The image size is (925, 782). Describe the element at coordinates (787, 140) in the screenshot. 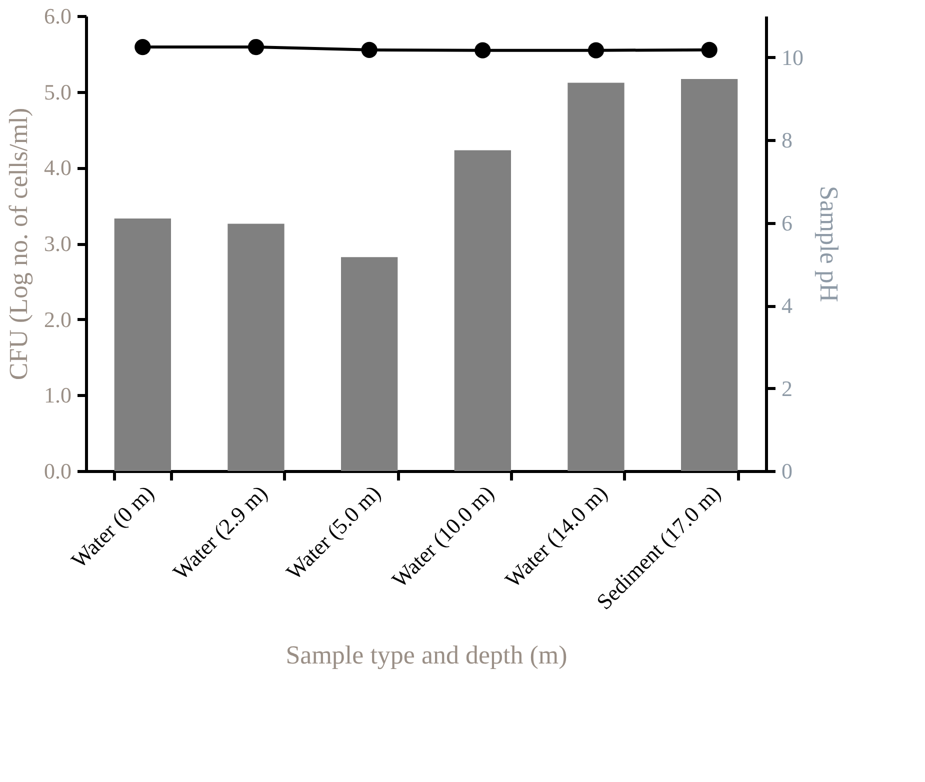

I see `y2-tick-label: 8` at that location.